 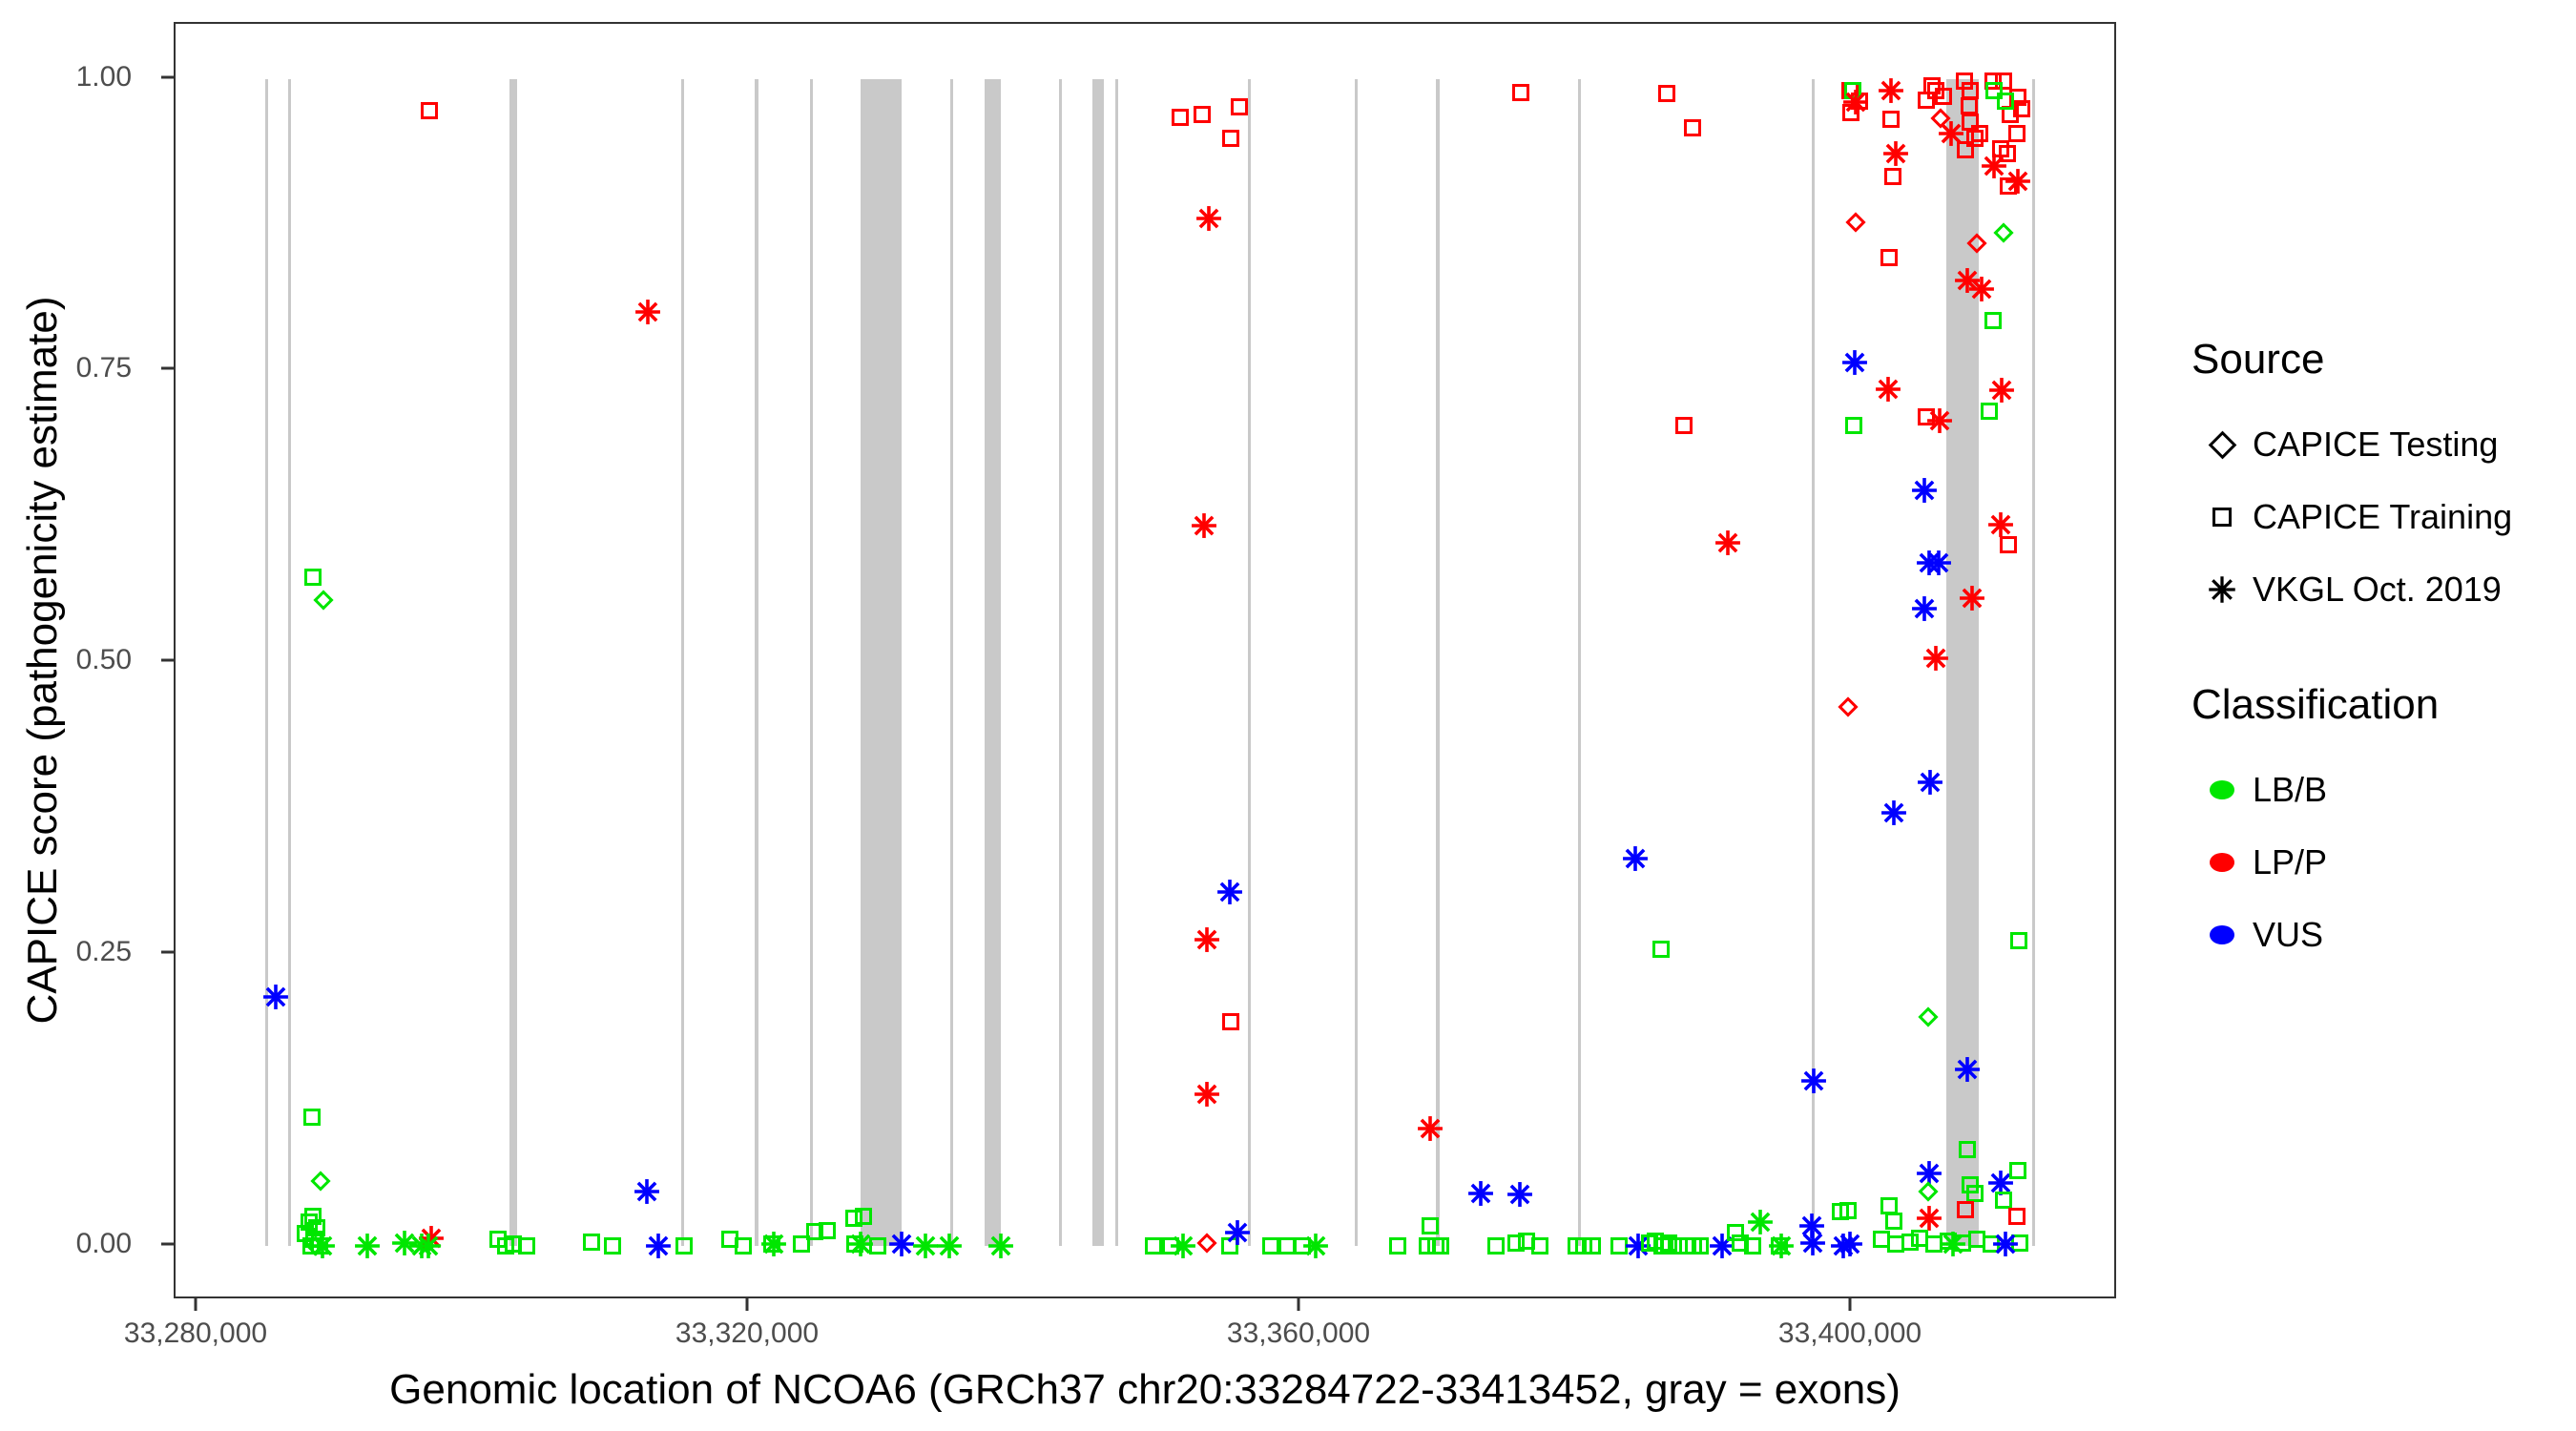 What do you see at coordinates (2222, 935) in the screenshot?
I see `vus-dot-icon` at bounding box center [2222, 935].